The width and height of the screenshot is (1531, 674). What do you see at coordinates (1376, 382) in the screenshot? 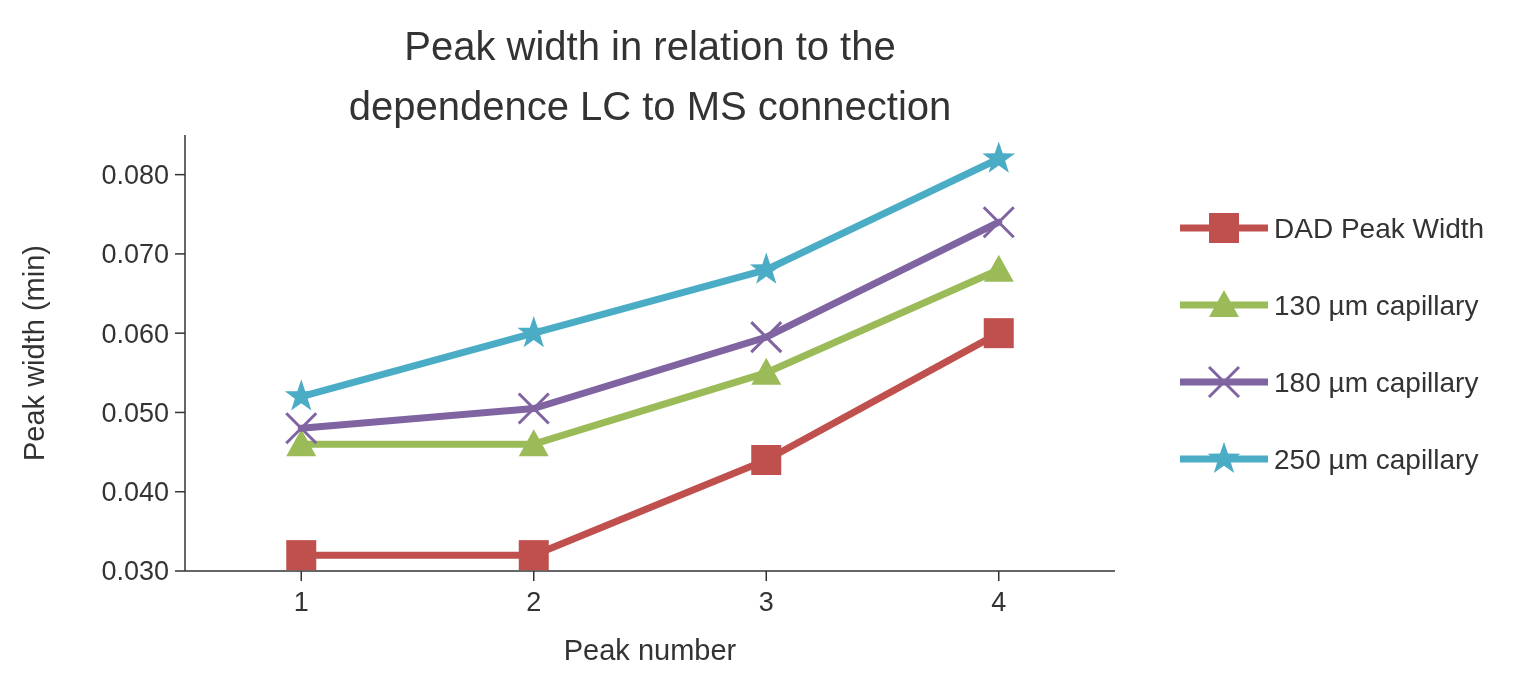
I see `legend-label: 180 µm capillary` at bounding box center [1376, 382].